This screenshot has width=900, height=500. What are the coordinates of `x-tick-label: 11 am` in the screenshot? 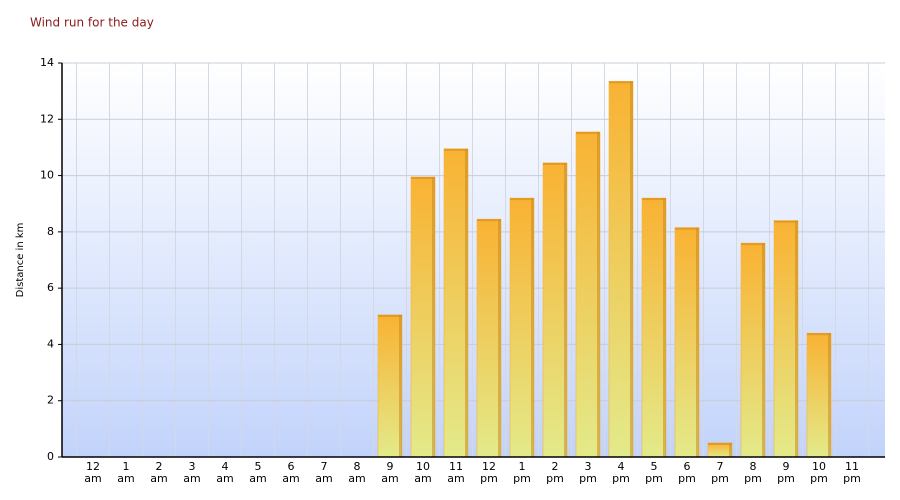 It's located at (456, 472).